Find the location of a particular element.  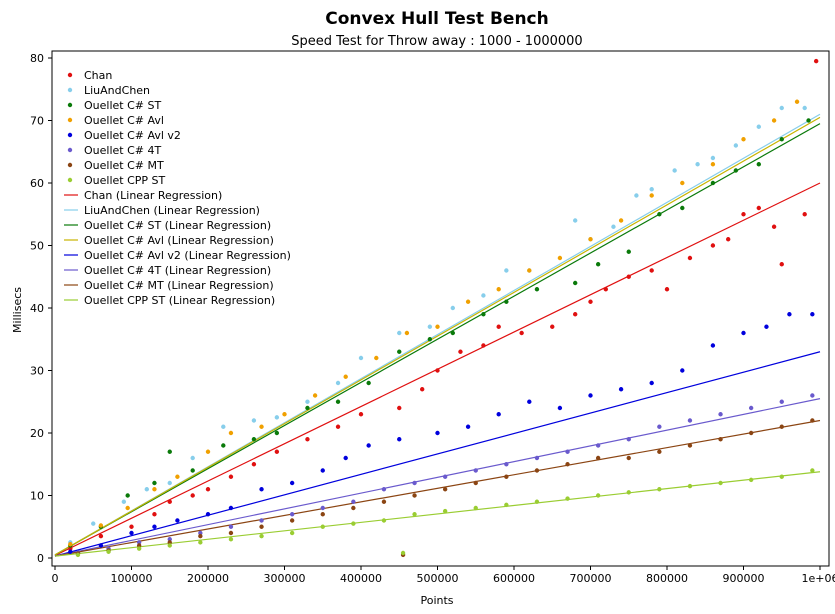

legend-label: Ouellet C# MT (Linear Regression) is located at coordinates (179, 285).